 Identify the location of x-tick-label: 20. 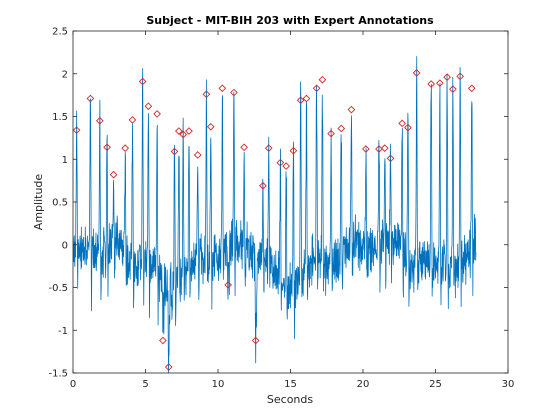
(363, 384).